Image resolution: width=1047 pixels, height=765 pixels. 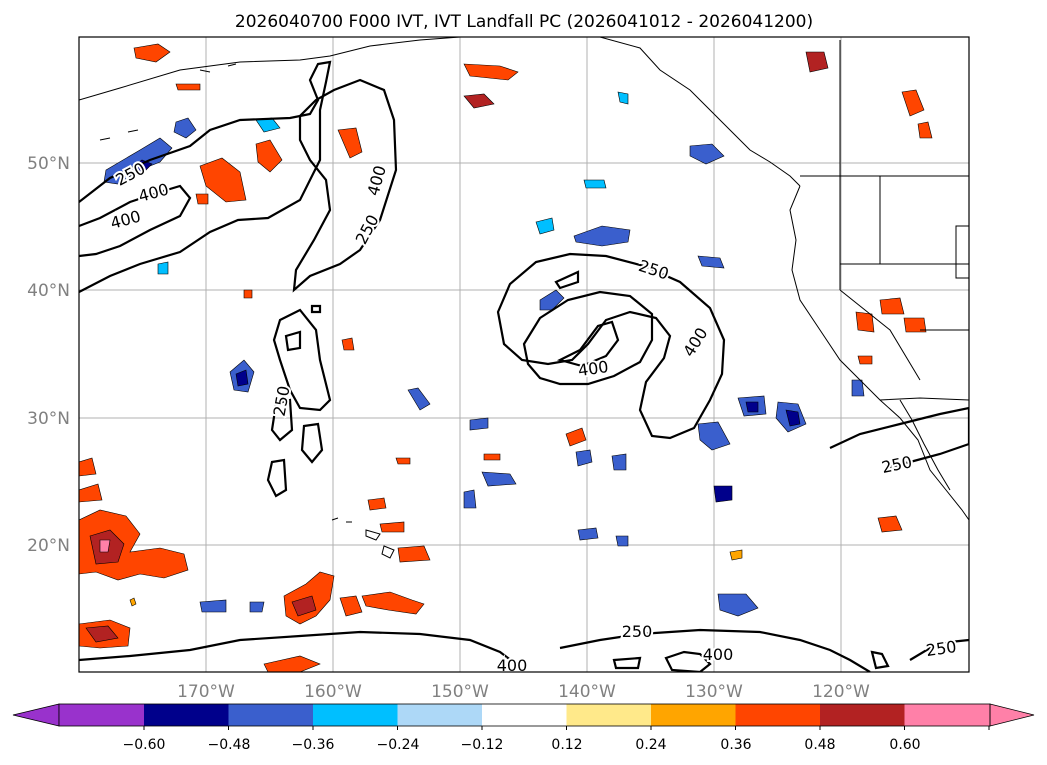 I want to click on lon-label: 140°W, so click(x=587, y=692).